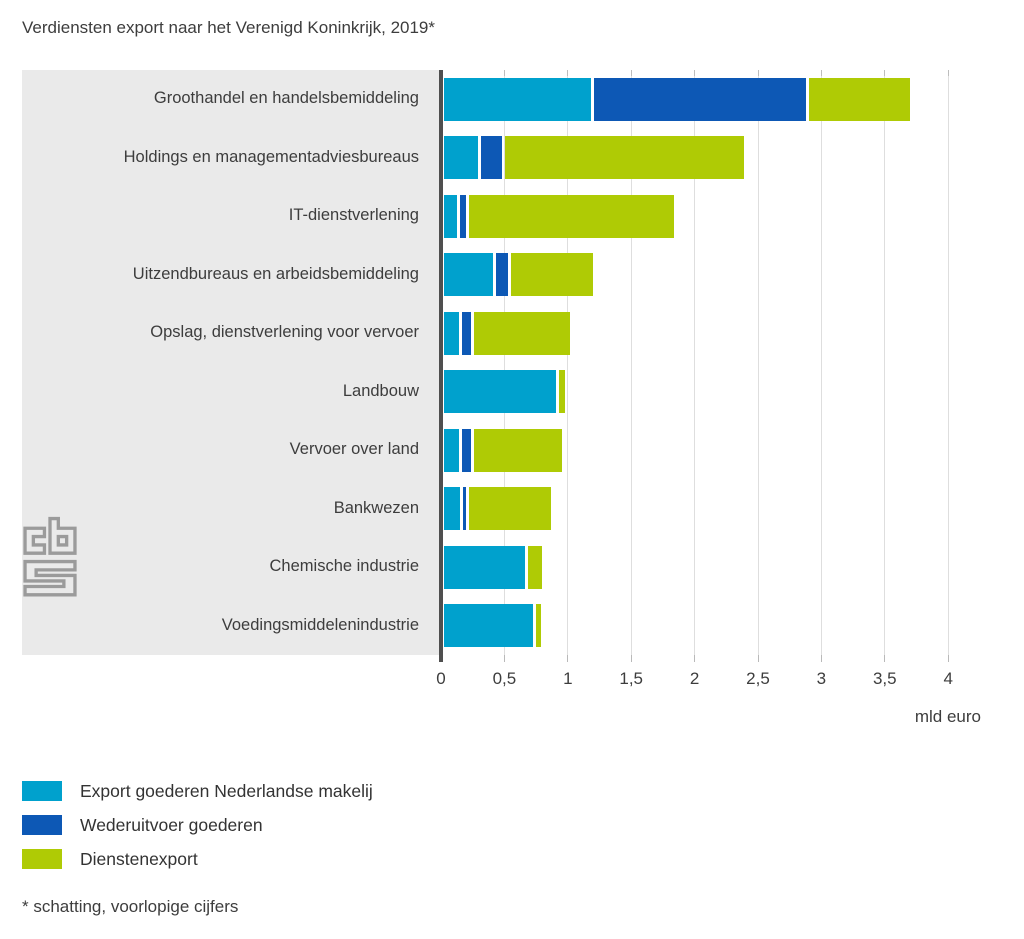 This screenshot has height=939, width=1024. I want to click on category-label: Holdings en managementadviesbureaus, so click(271, 156).